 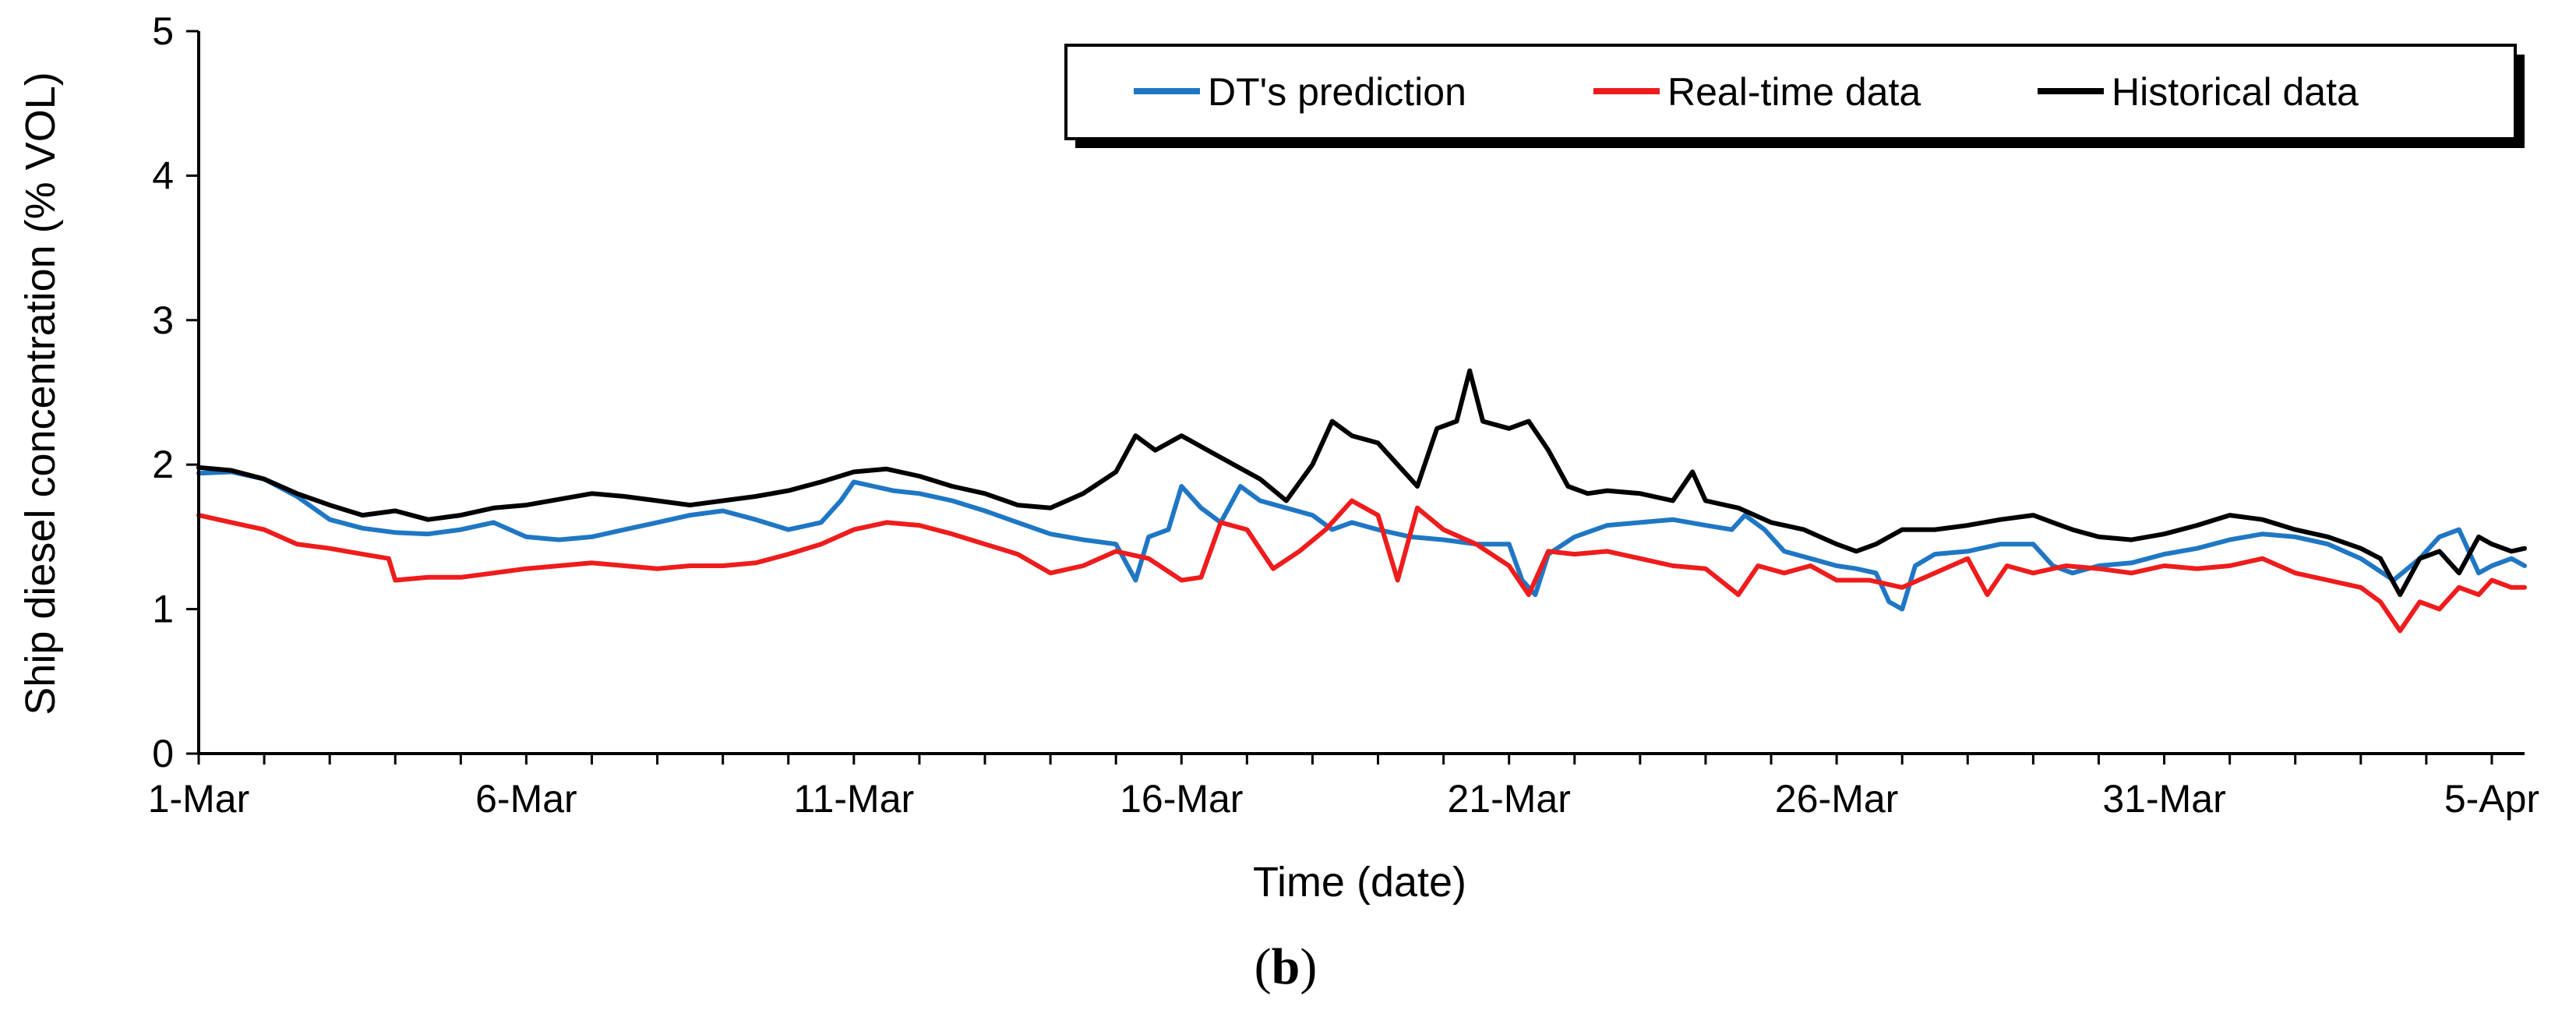 What do you see at coordinates (2491, 799) in the screenshot?
I see `x-tick-label: 5-Apr` at bounding box center [2491, 799].